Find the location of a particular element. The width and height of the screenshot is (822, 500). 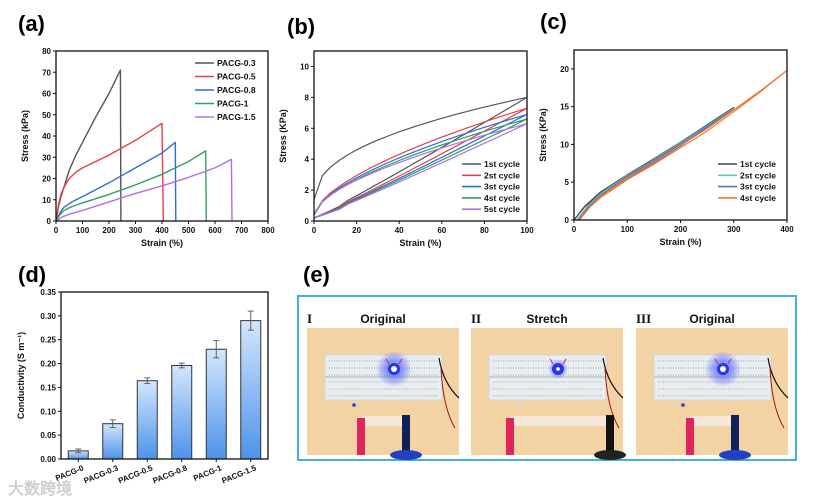

y-tick-label: 15 is located at coordinates (564, 107).